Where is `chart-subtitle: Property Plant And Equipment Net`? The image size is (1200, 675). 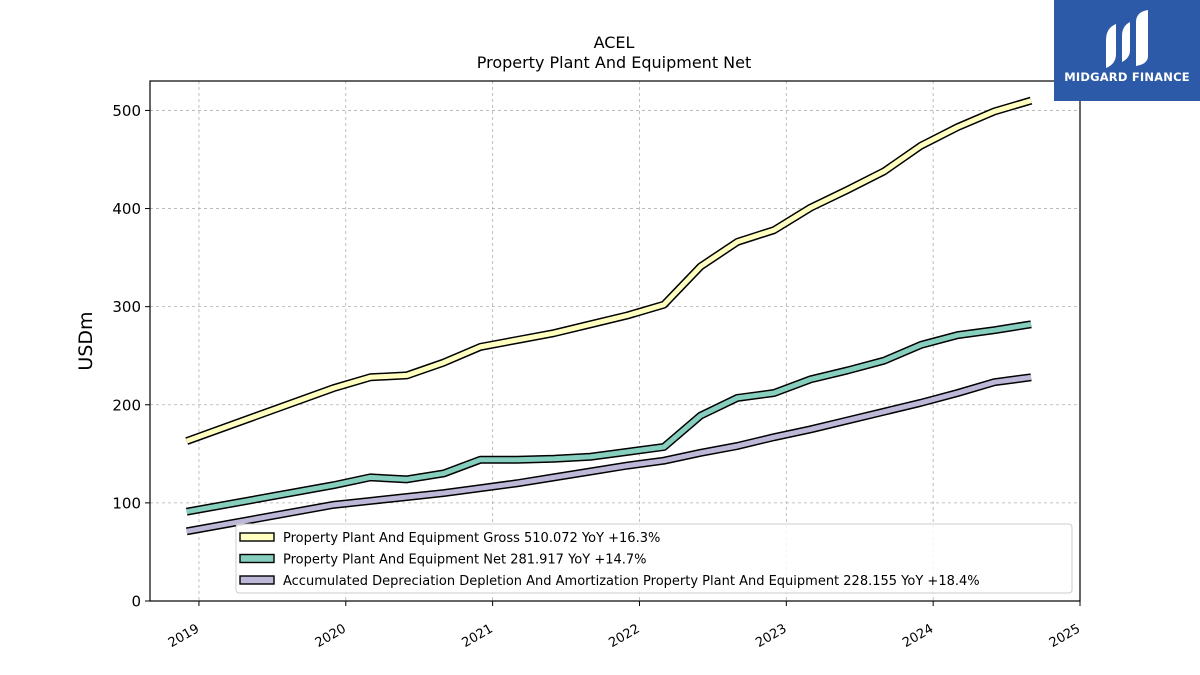 chart-subtitle: Property Plant And Equipment Net is located at coordinates (614, 62).